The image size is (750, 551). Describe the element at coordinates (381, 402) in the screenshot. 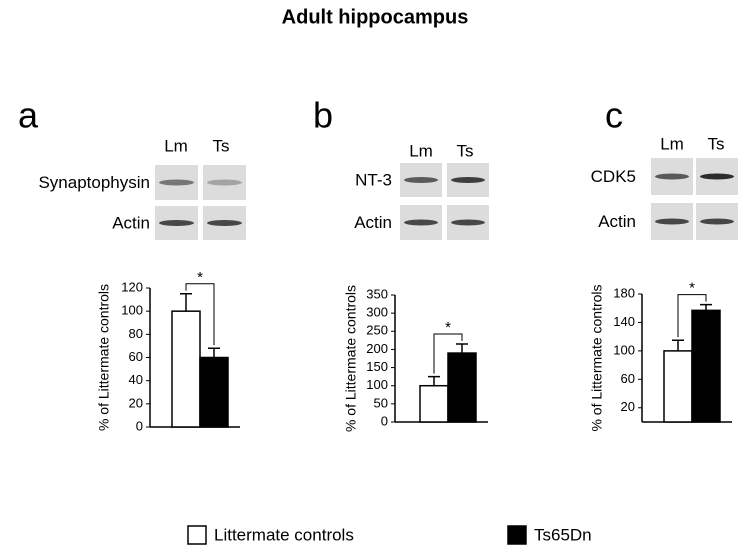

I see `y-tick-label: 50` at that location.